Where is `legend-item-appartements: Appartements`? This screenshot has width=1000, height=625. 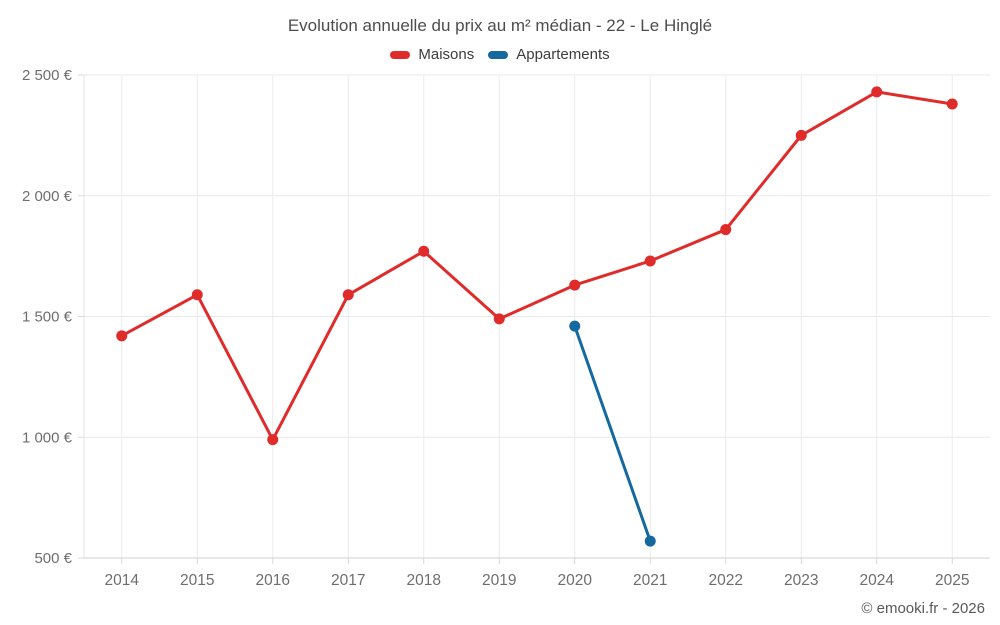
legend-item-appartements: Appartements is located at coordinates (549, 54).